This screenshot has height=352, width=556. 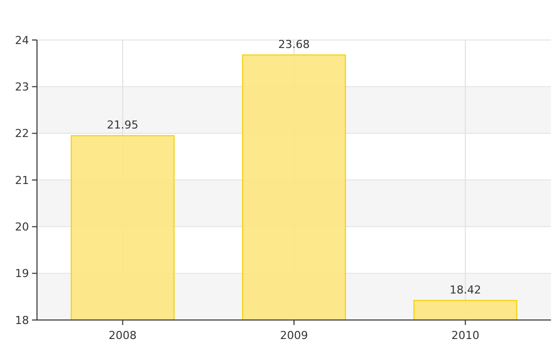 What do you see at coordinates (22, 320) in the screenshot?
I see `y-tick-label: 18` at bounding box center [22, 320].